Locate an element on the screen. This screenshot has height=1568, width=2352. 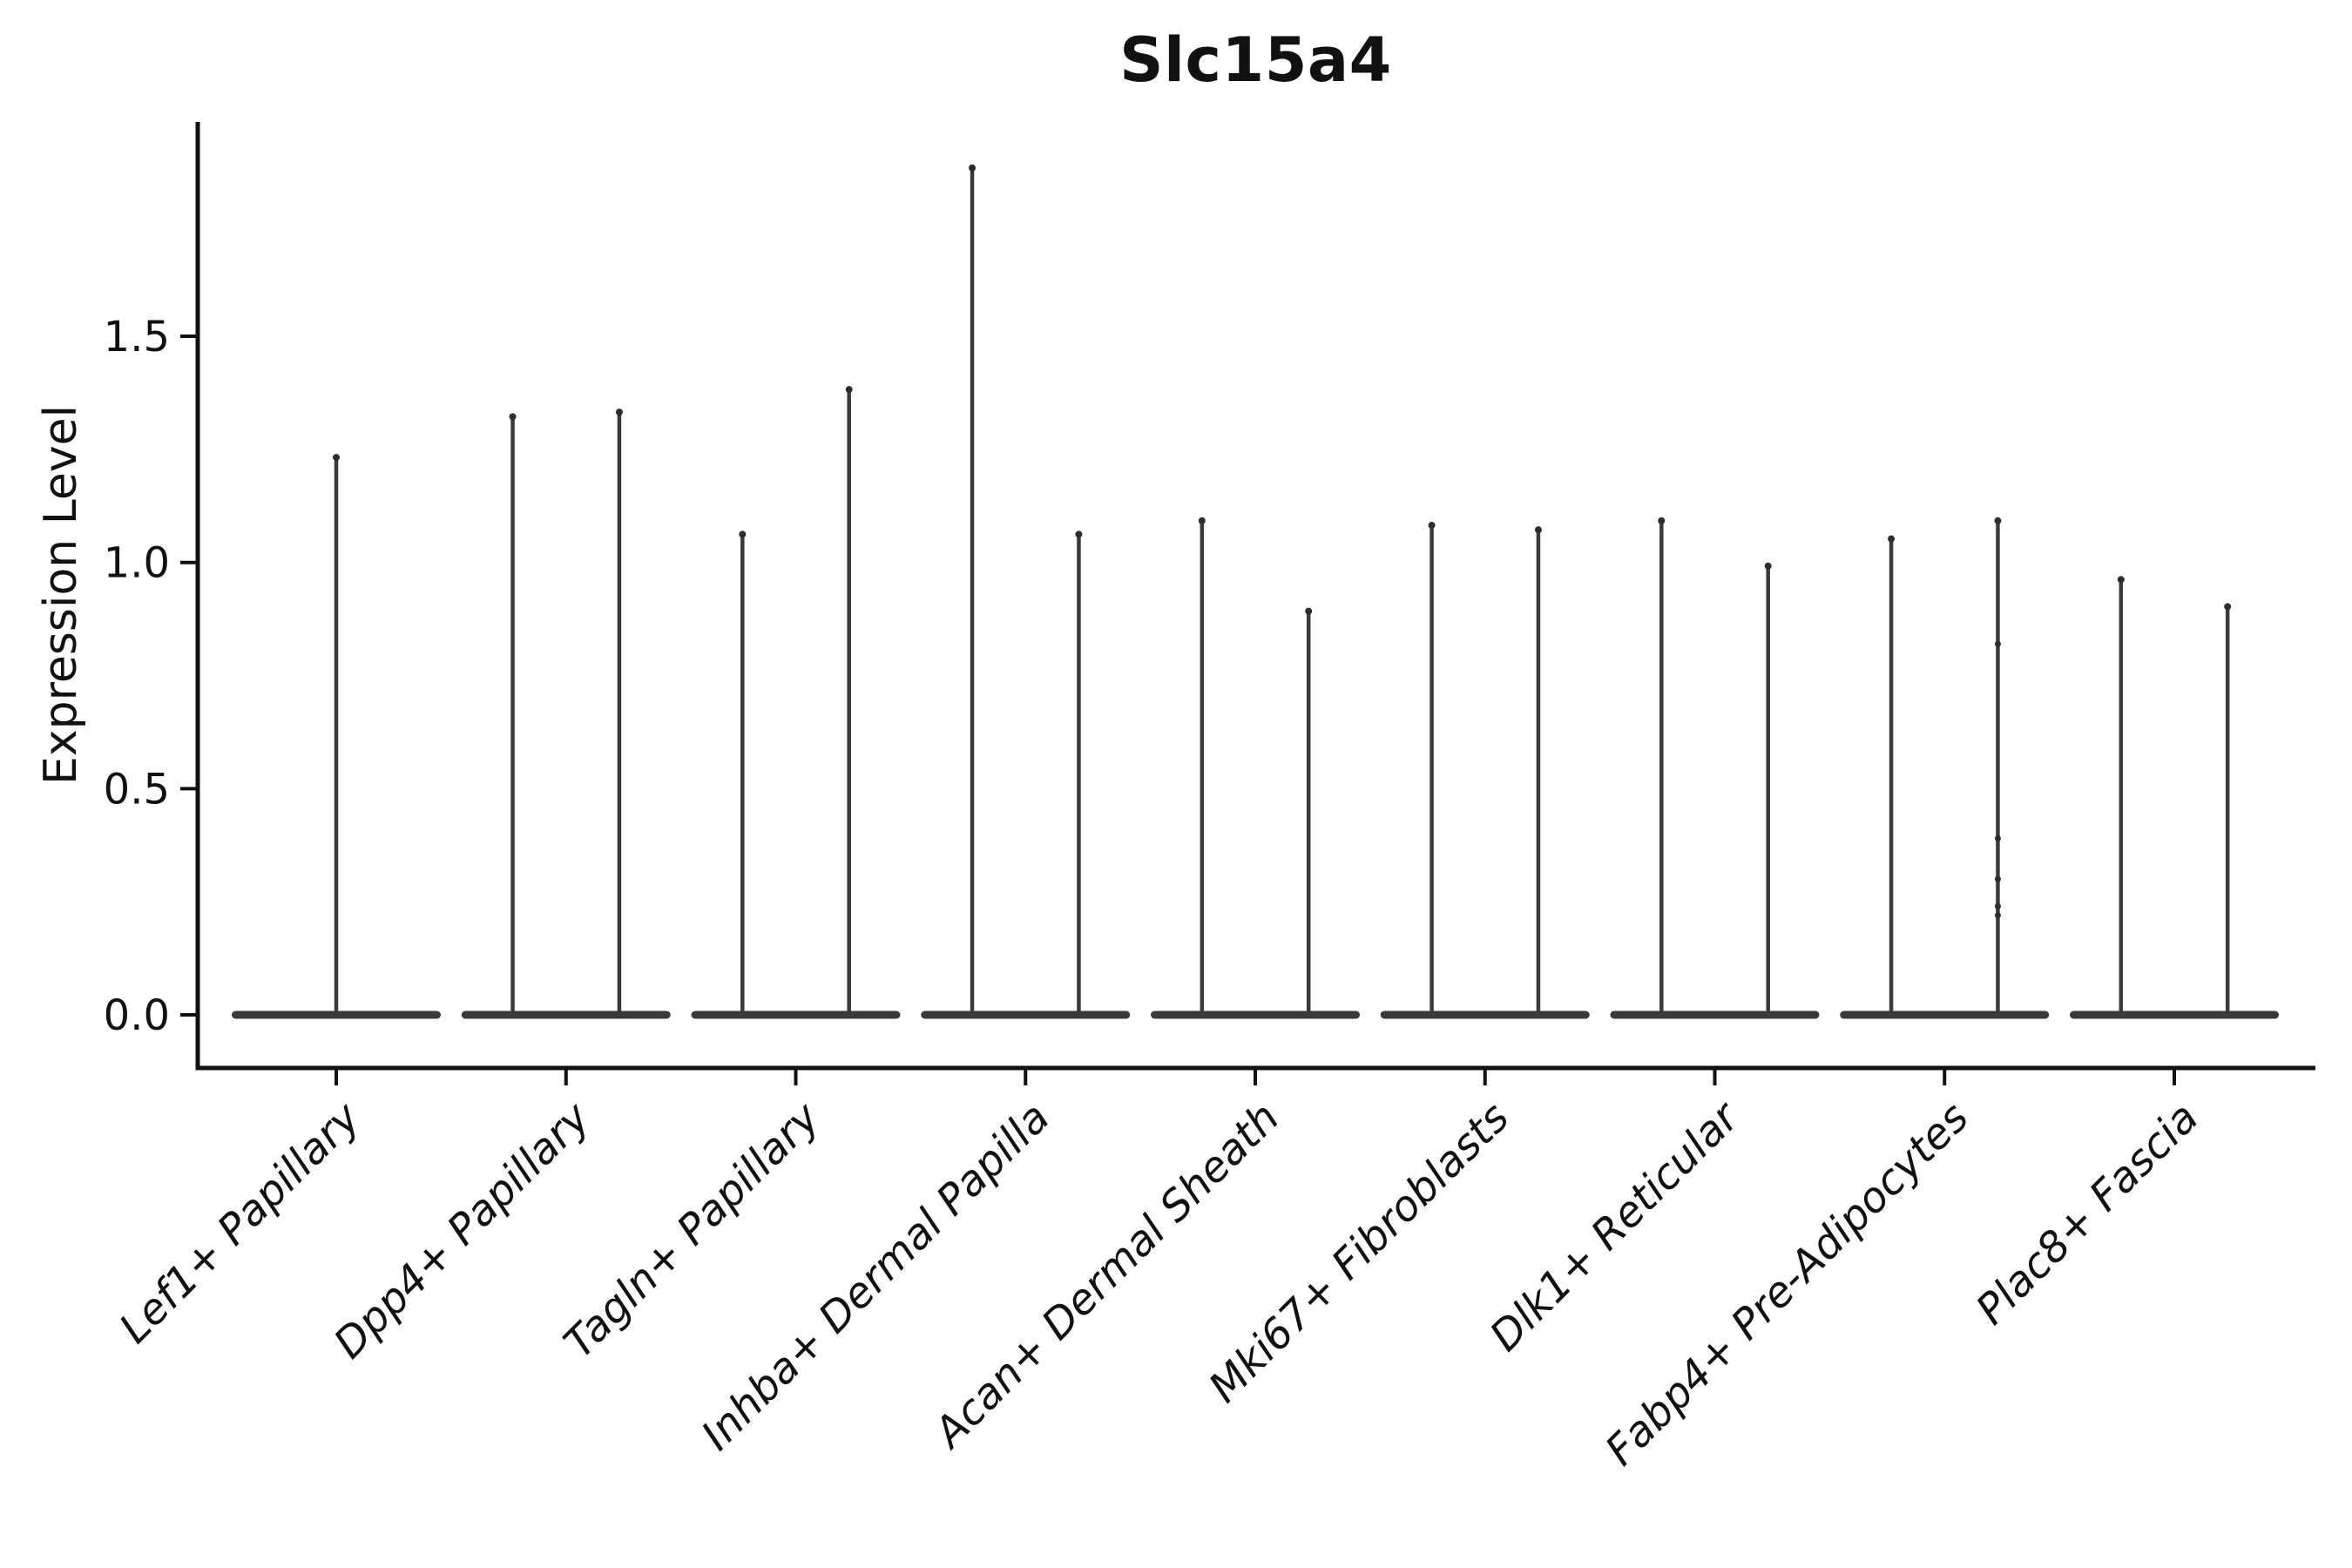
x-tick-label: Tagln+ Papillary is located at coordinates (692, 1230).